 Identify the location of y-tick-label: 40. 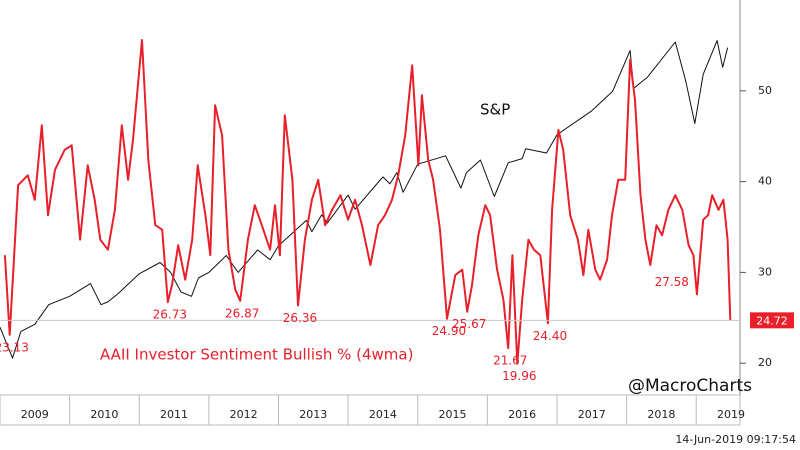
(765, 181).